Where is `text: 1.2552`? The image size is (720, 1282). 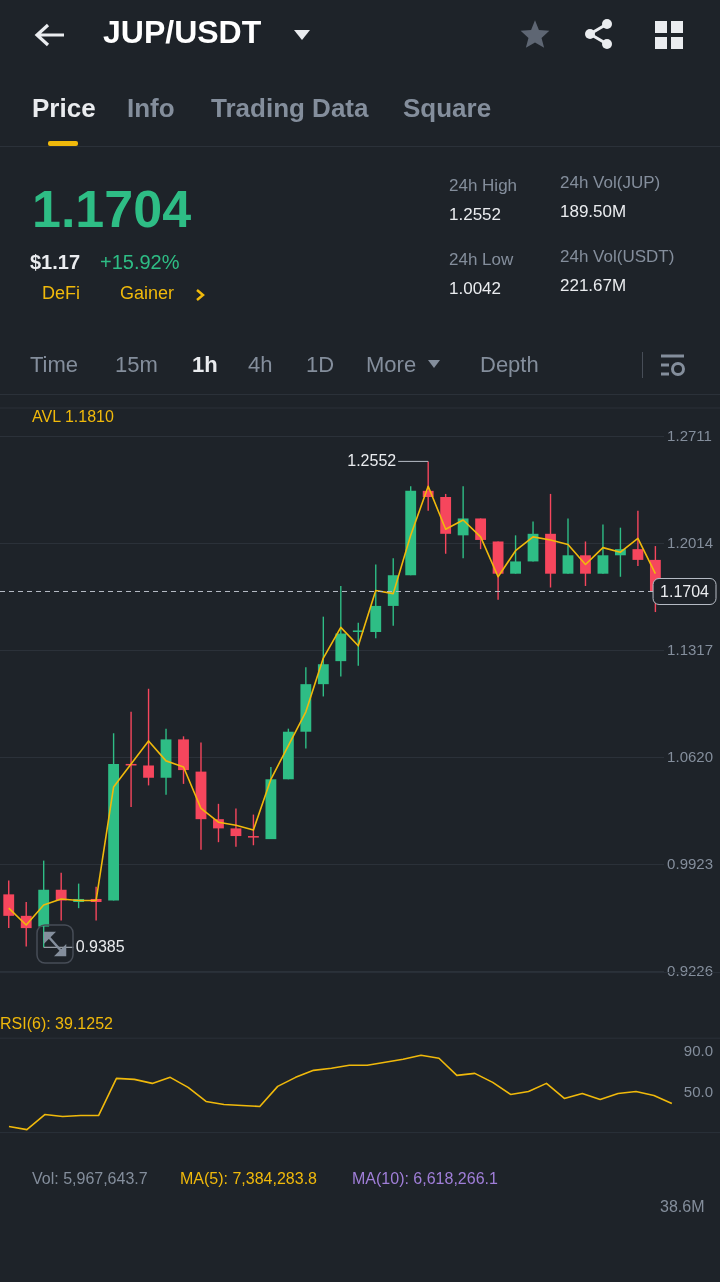
text: 1.2552 is located at coordinates (475, 215).